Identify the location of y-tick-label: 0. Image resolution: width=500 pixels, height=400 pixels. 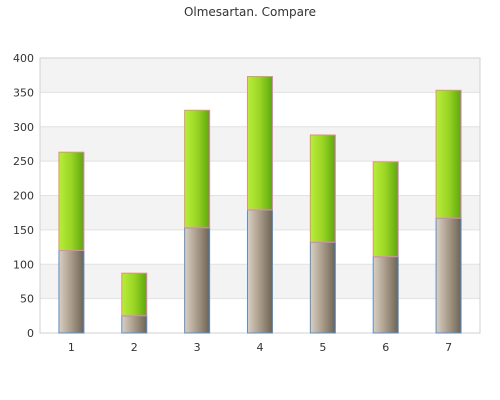
(30, 333).